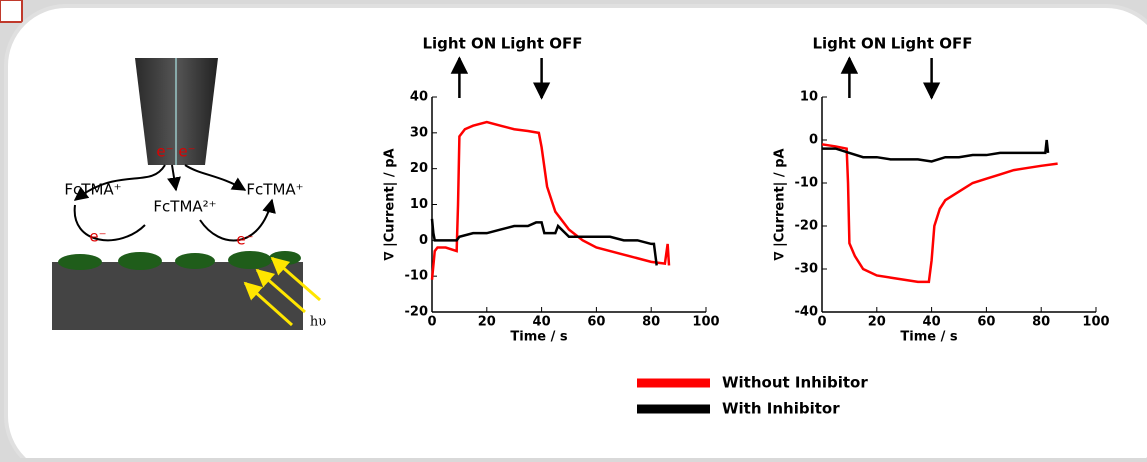 The width and height of the screenshot is (1147, 462). Describe the element at coordinates (184, 207) in the screenshot. I see `diagram-label: FcTMA²⁺` at that location.